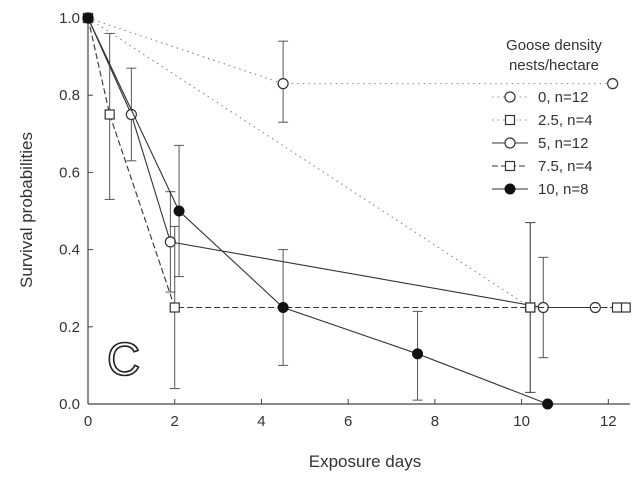 The width and height of the screenshot is (640, 477). What do you see at coordinates (521, 421) in the screenshot?
I see `x-tick-label: 10` at bounding box center [521, 421].